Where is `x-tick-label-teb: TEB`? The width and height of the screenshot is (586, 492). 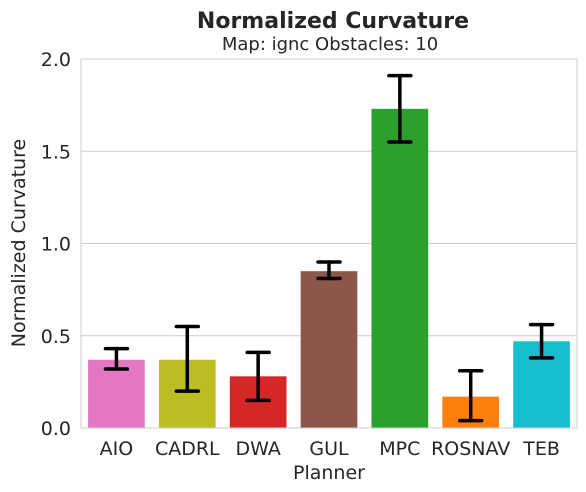
x-tick-label-teb: TEB is located at coordinates (541, 449).